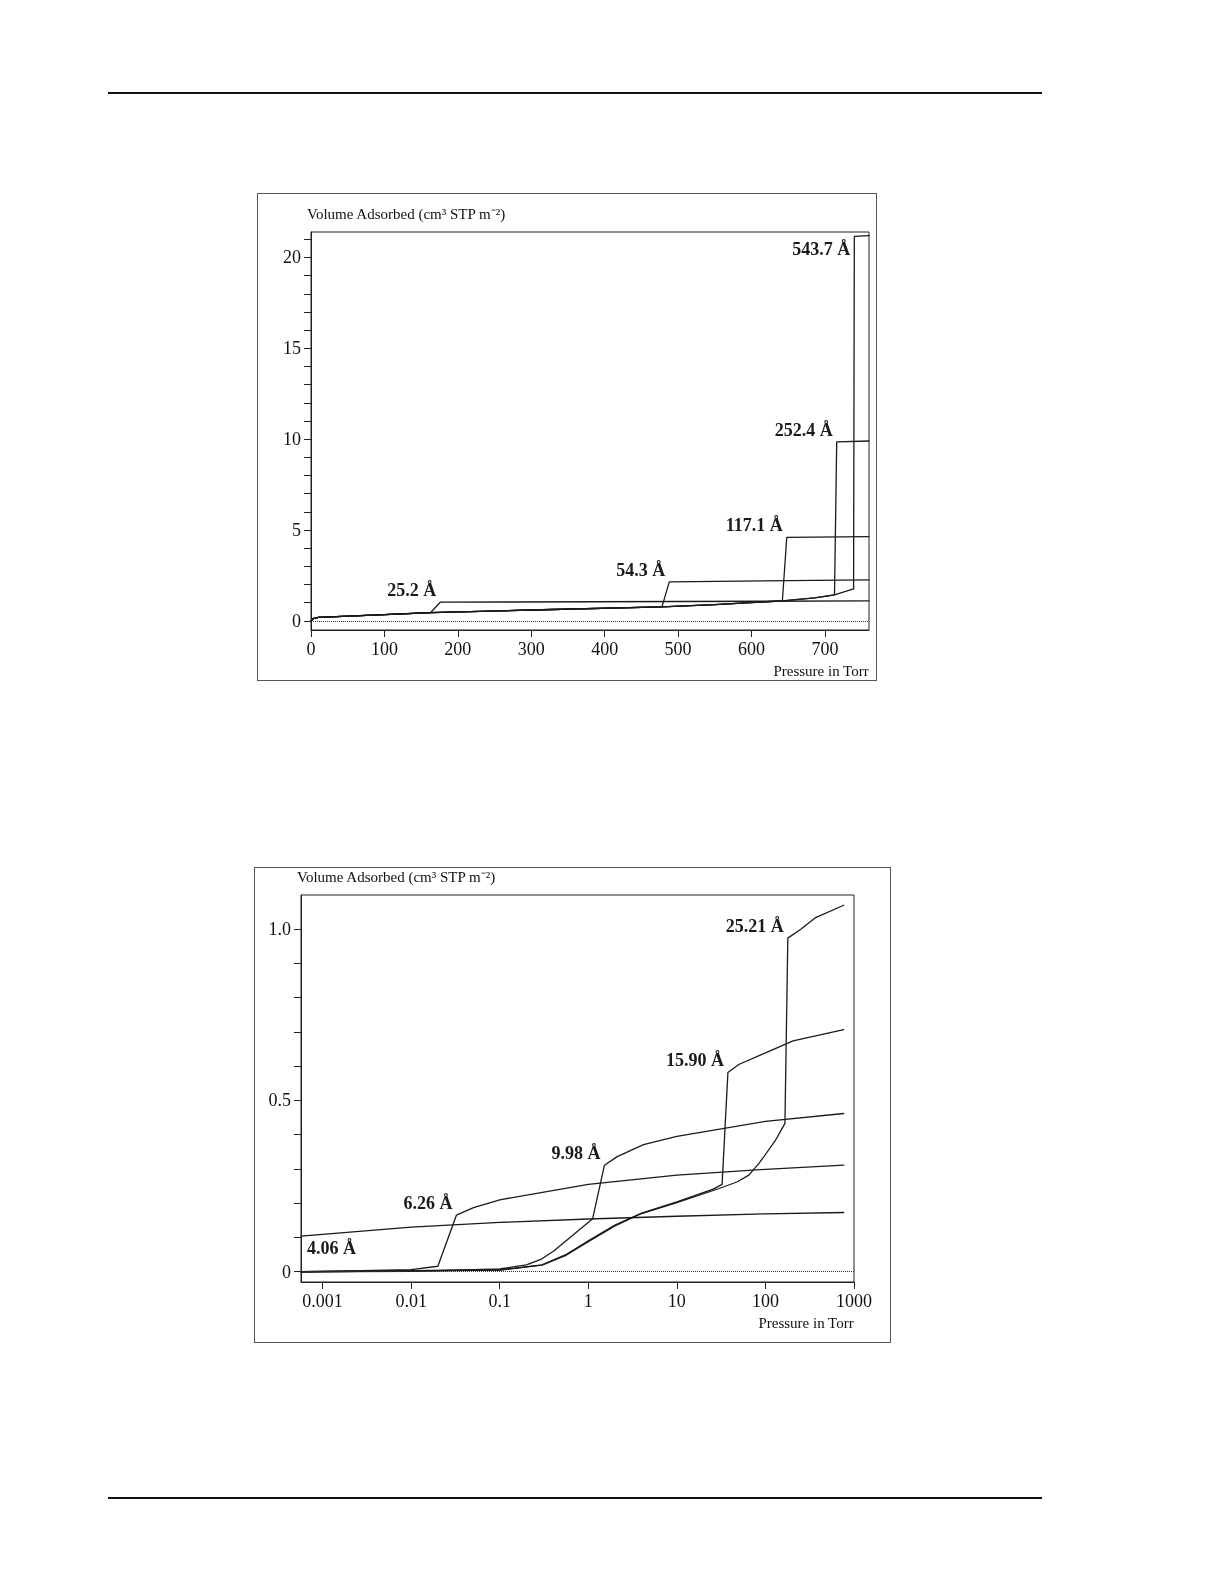  What do you see at coordinates (412, 590) in the screenshot?
I see `series-label: 25.2 Å` at bounding box center [412, 590].